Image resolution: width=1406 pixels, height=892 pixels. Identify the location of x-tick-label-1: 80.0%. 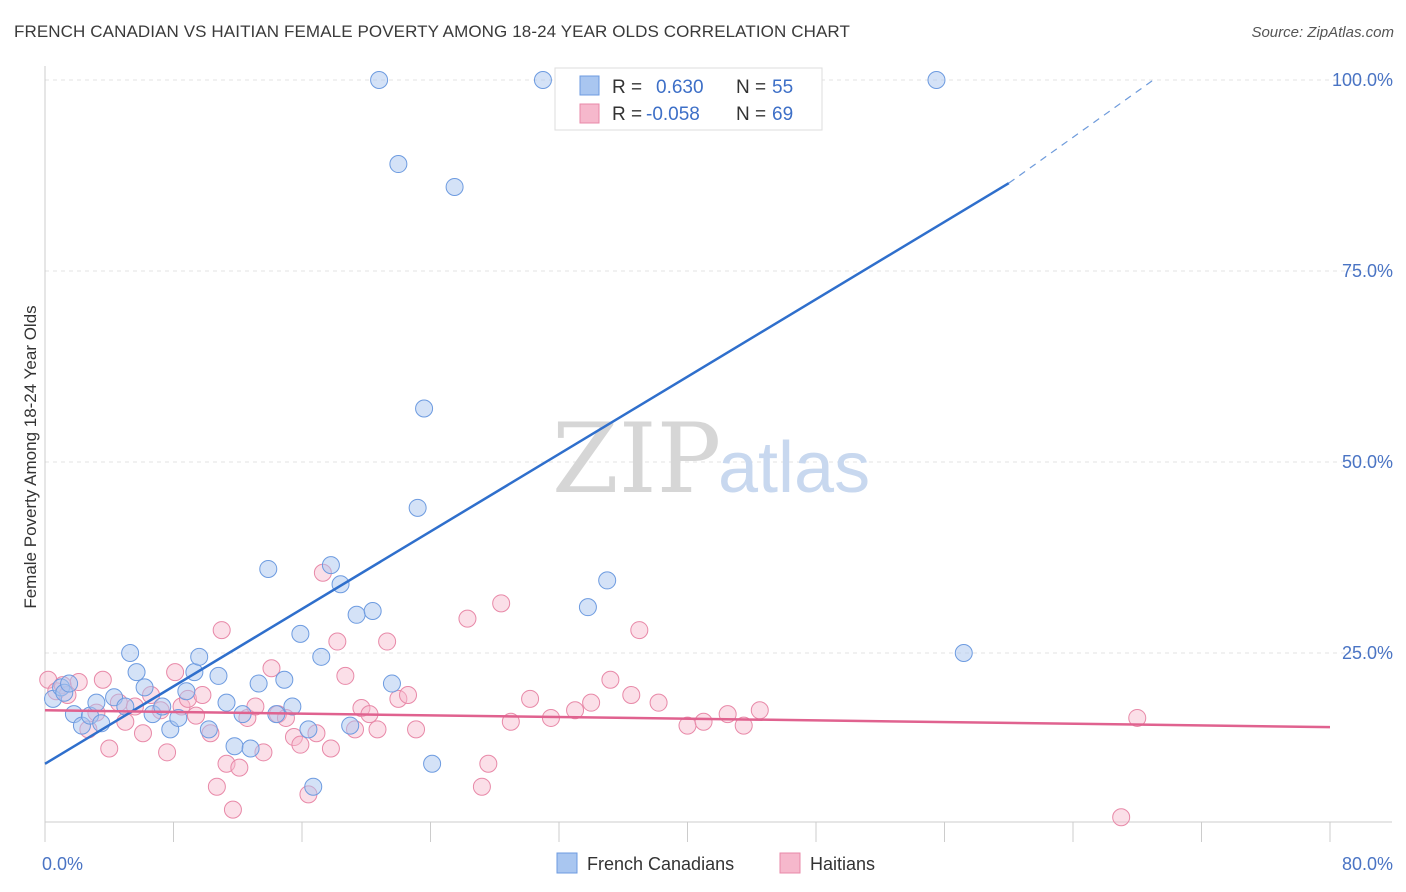
(1367, 864).